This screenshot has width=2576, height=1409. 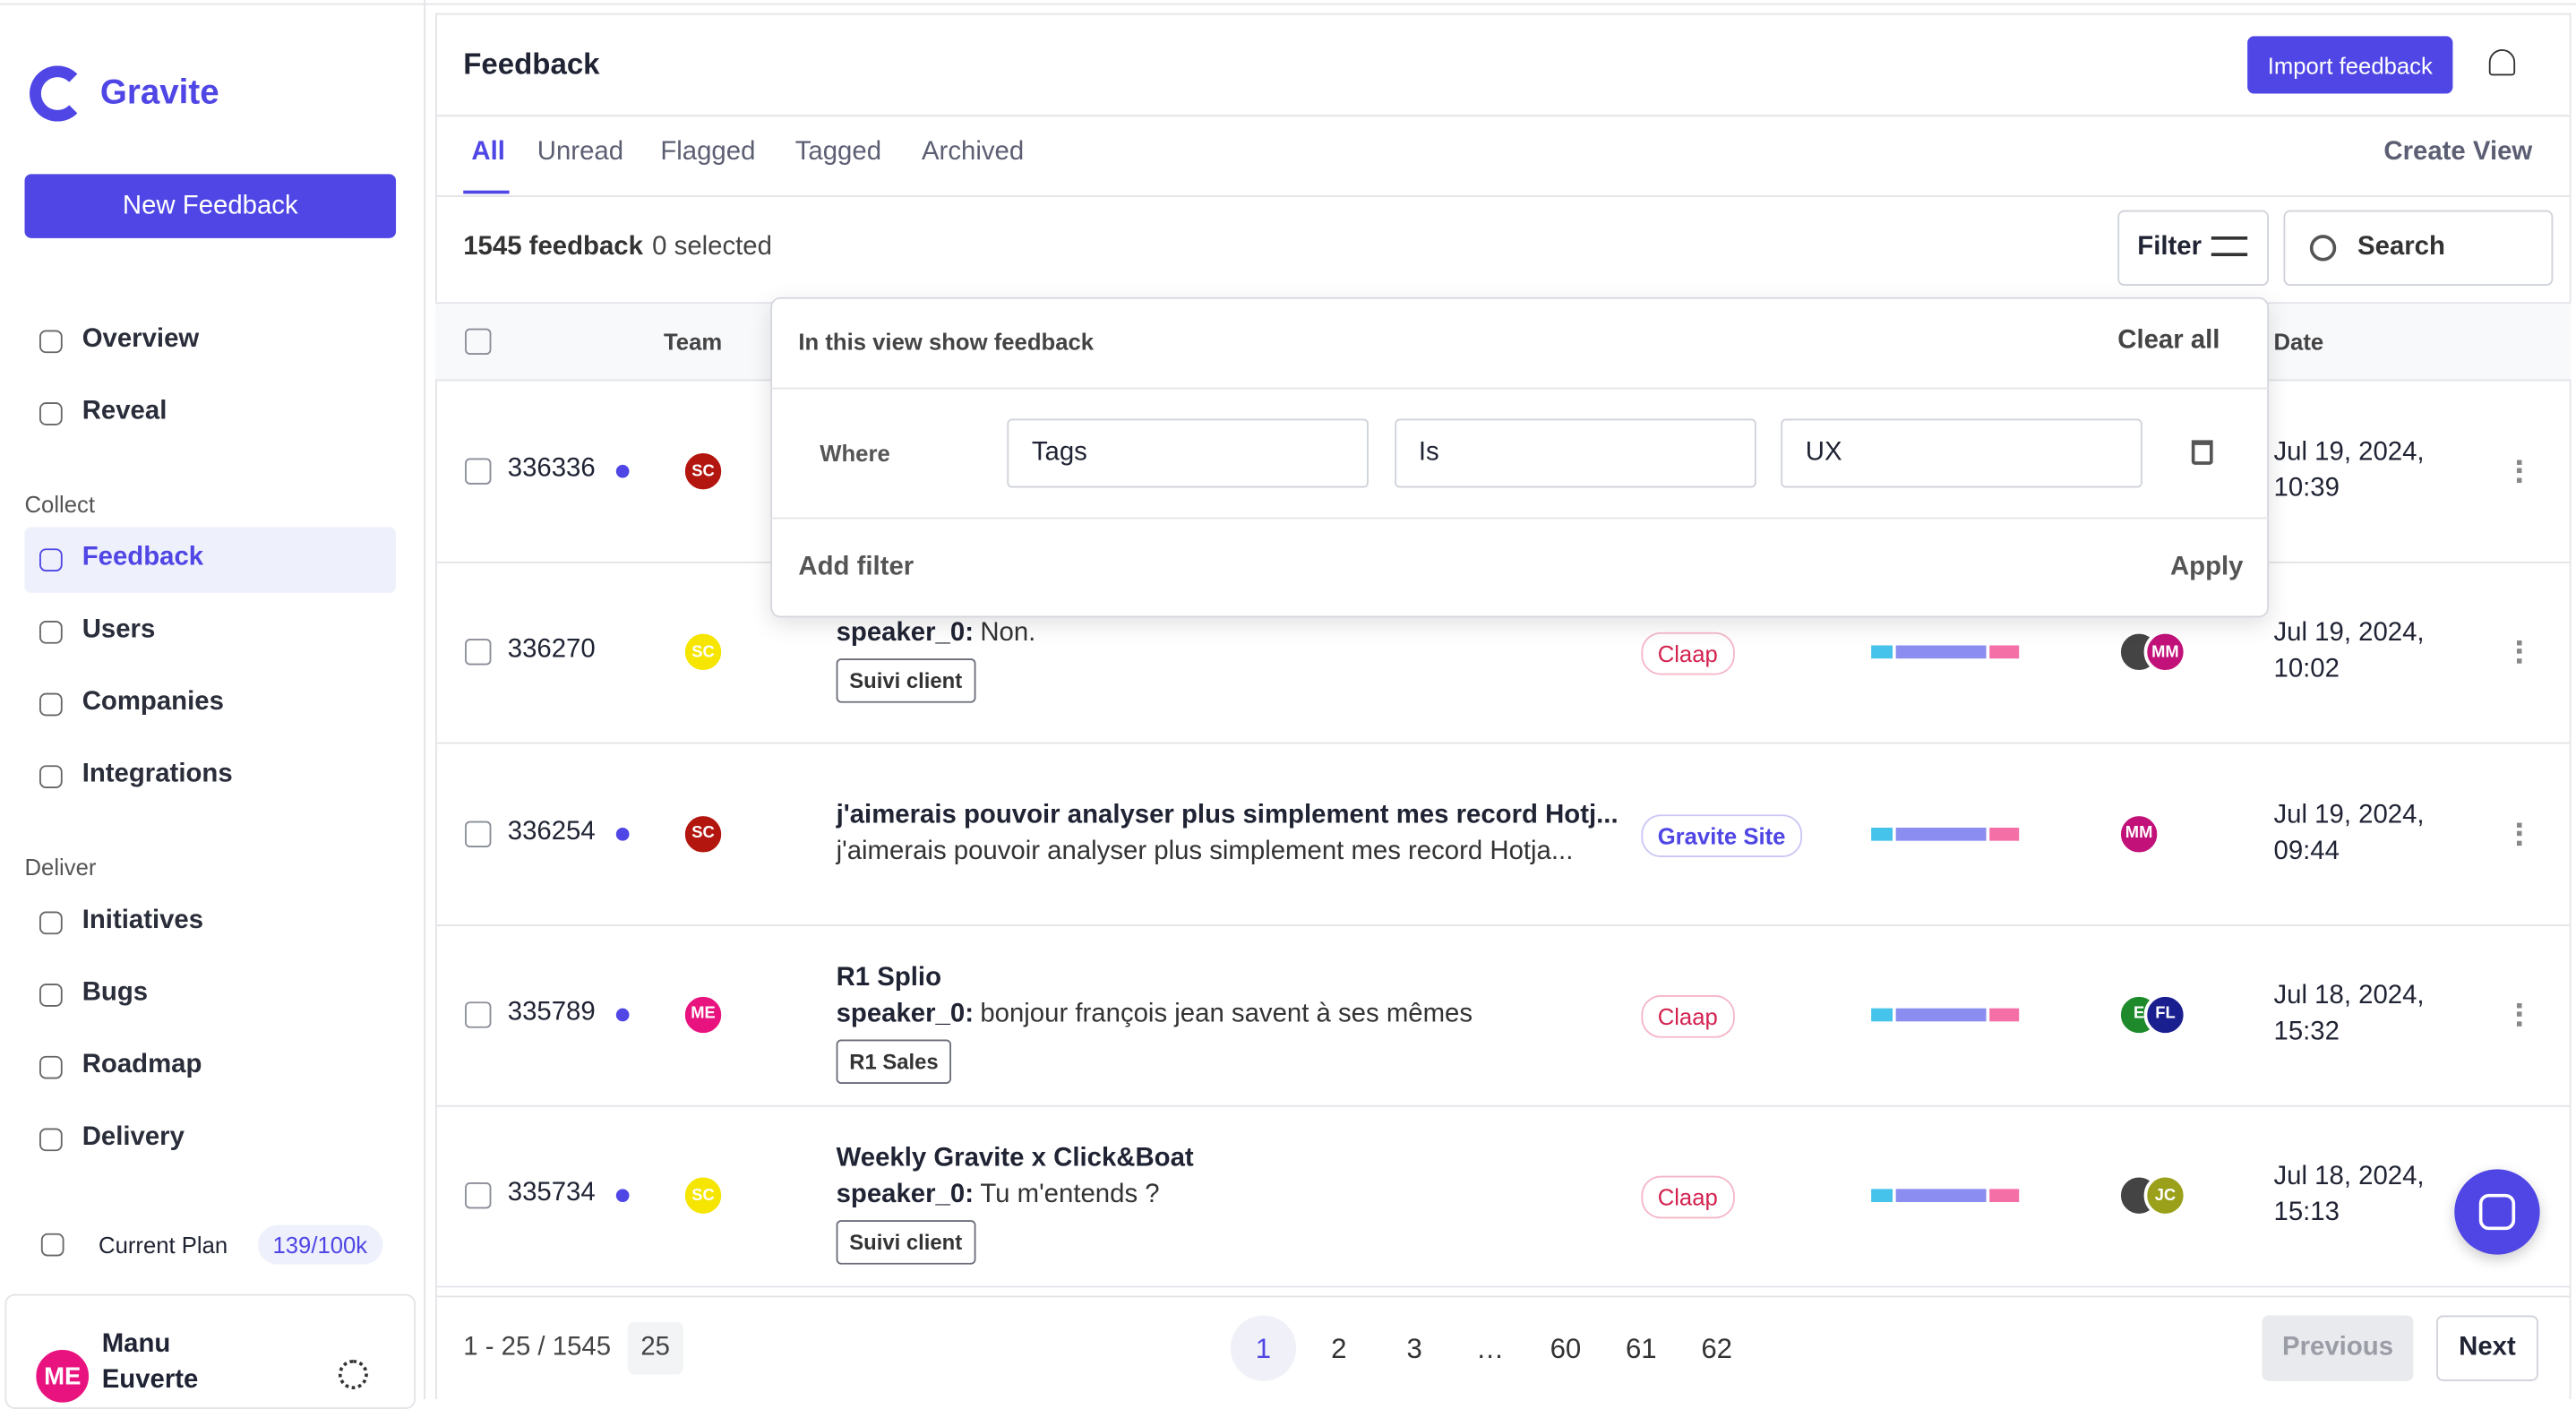 What do you see at coordinates (551, 1012) in the screenshot?
I see `feedback-id: 335789` at bounding box center [551, 1012].